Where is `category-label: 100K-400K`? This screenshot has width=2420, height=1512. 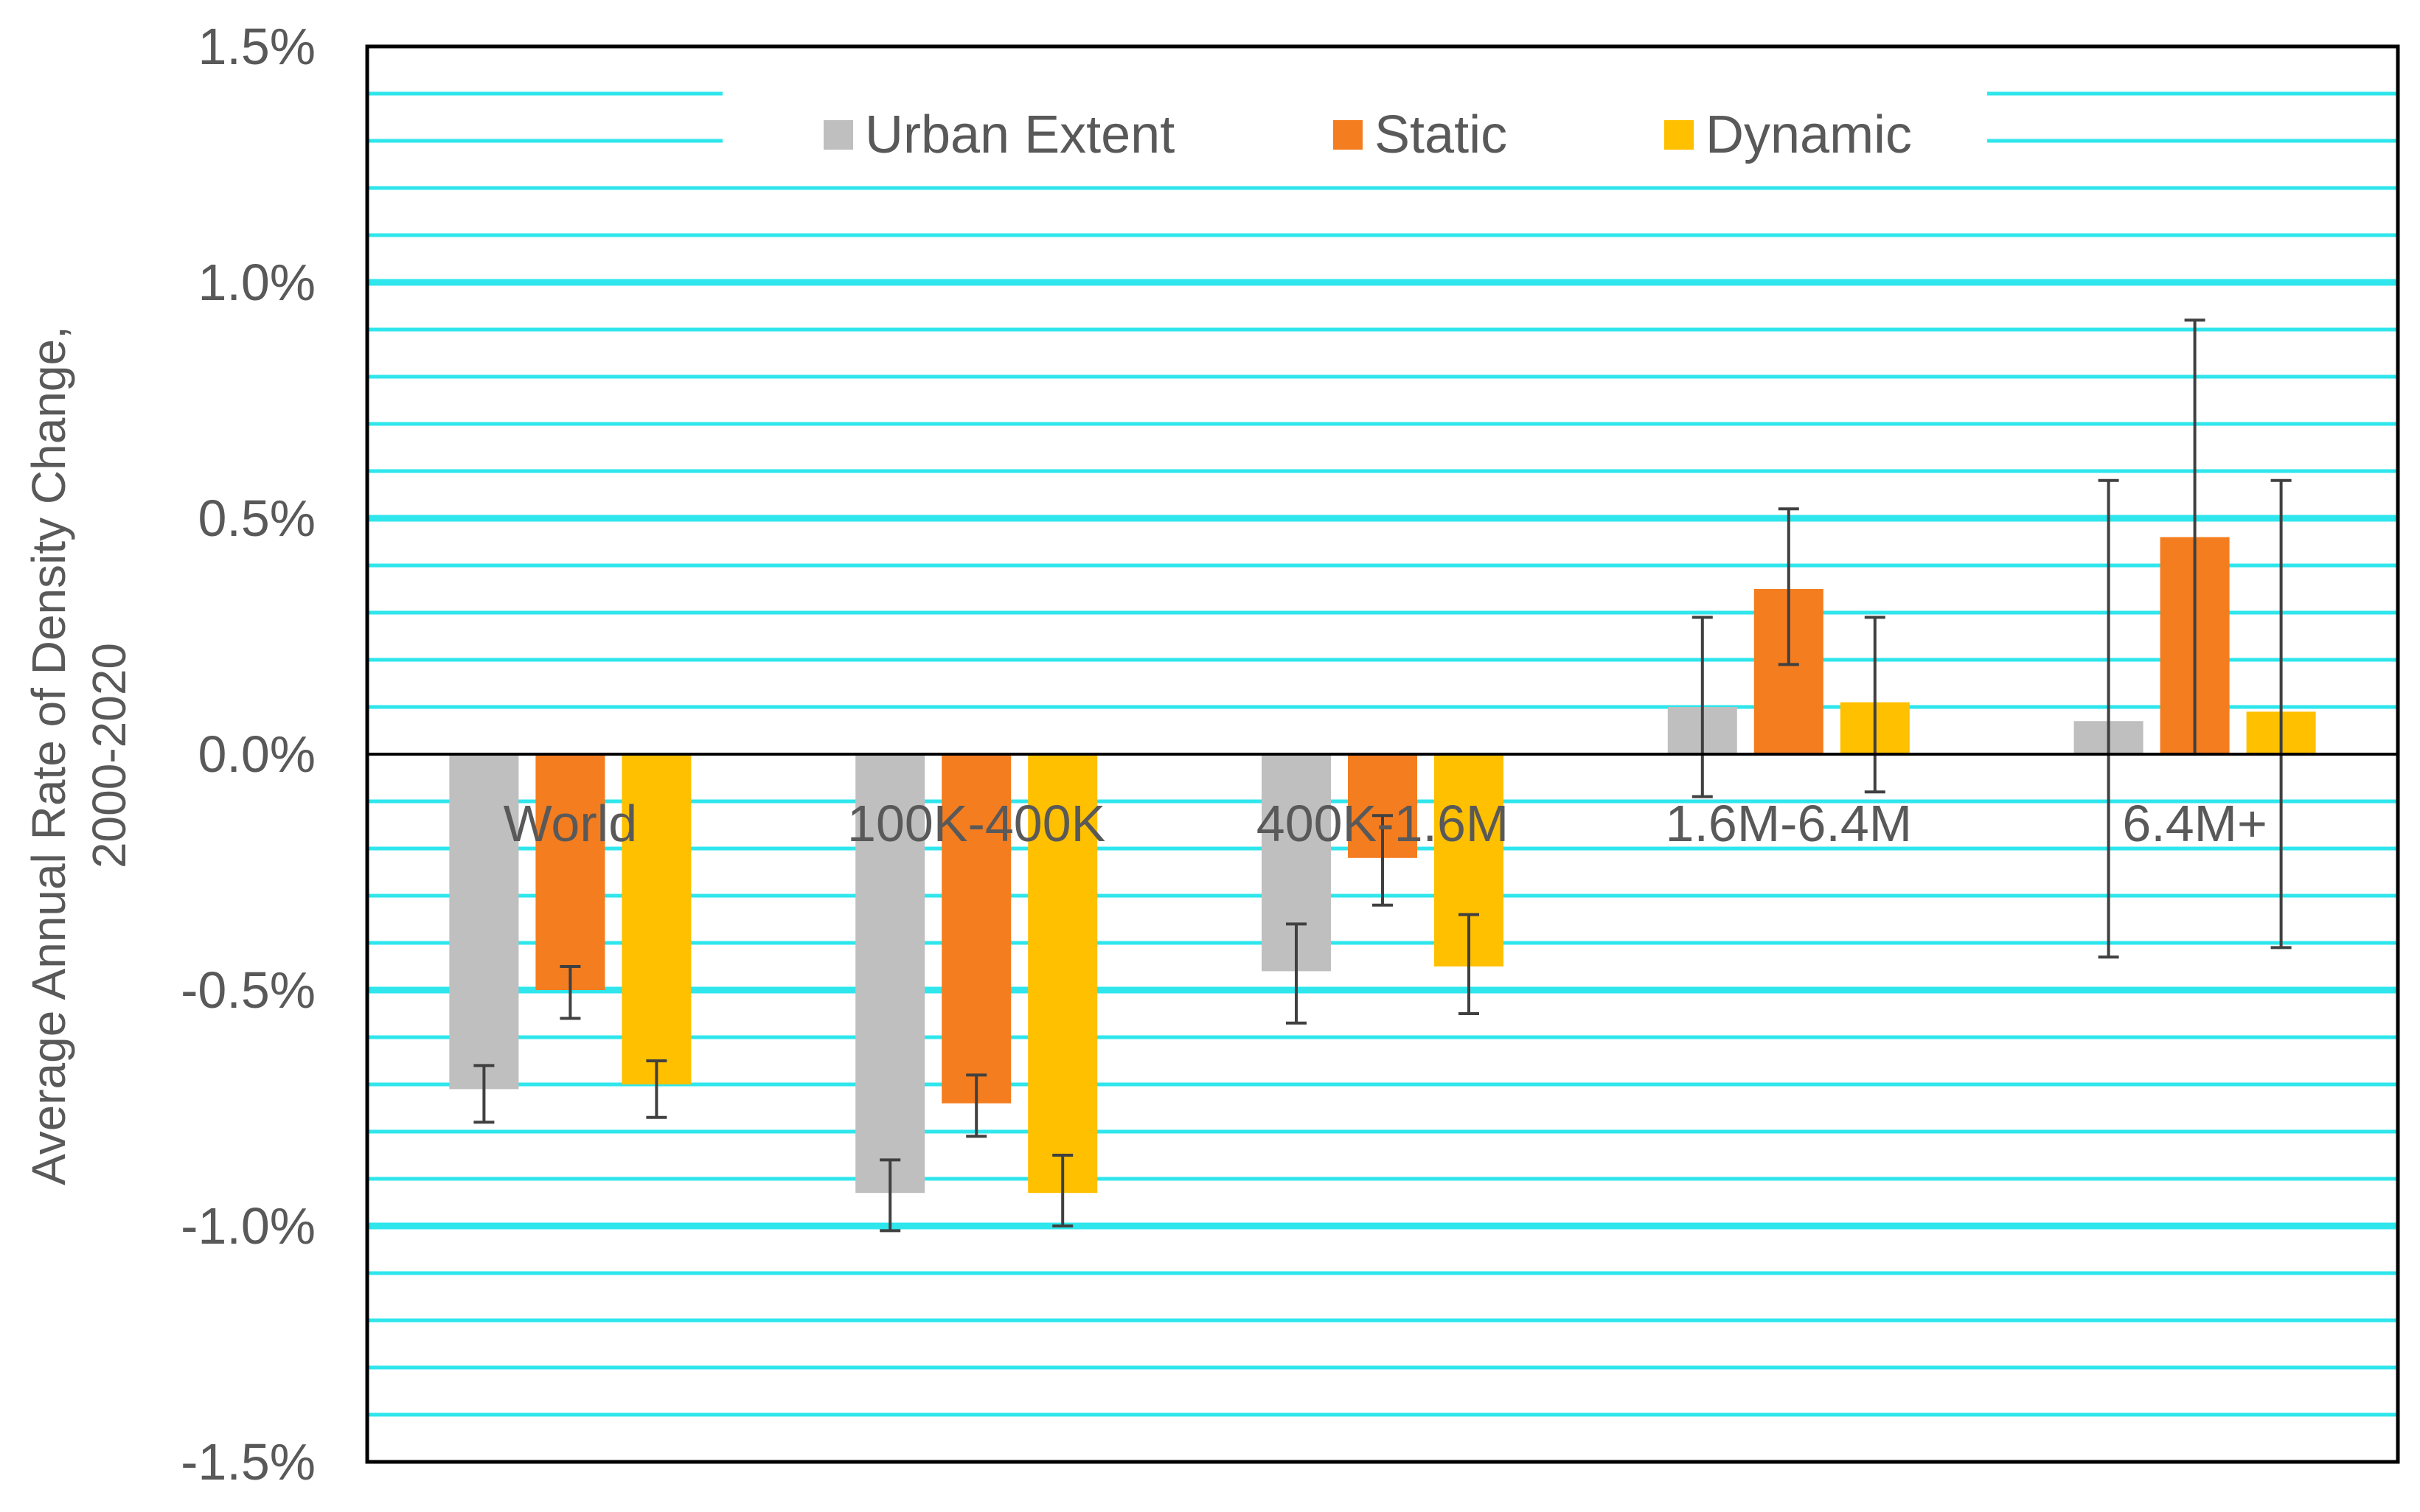
category-label: 100K-400K is located at coordinates (976, 823).